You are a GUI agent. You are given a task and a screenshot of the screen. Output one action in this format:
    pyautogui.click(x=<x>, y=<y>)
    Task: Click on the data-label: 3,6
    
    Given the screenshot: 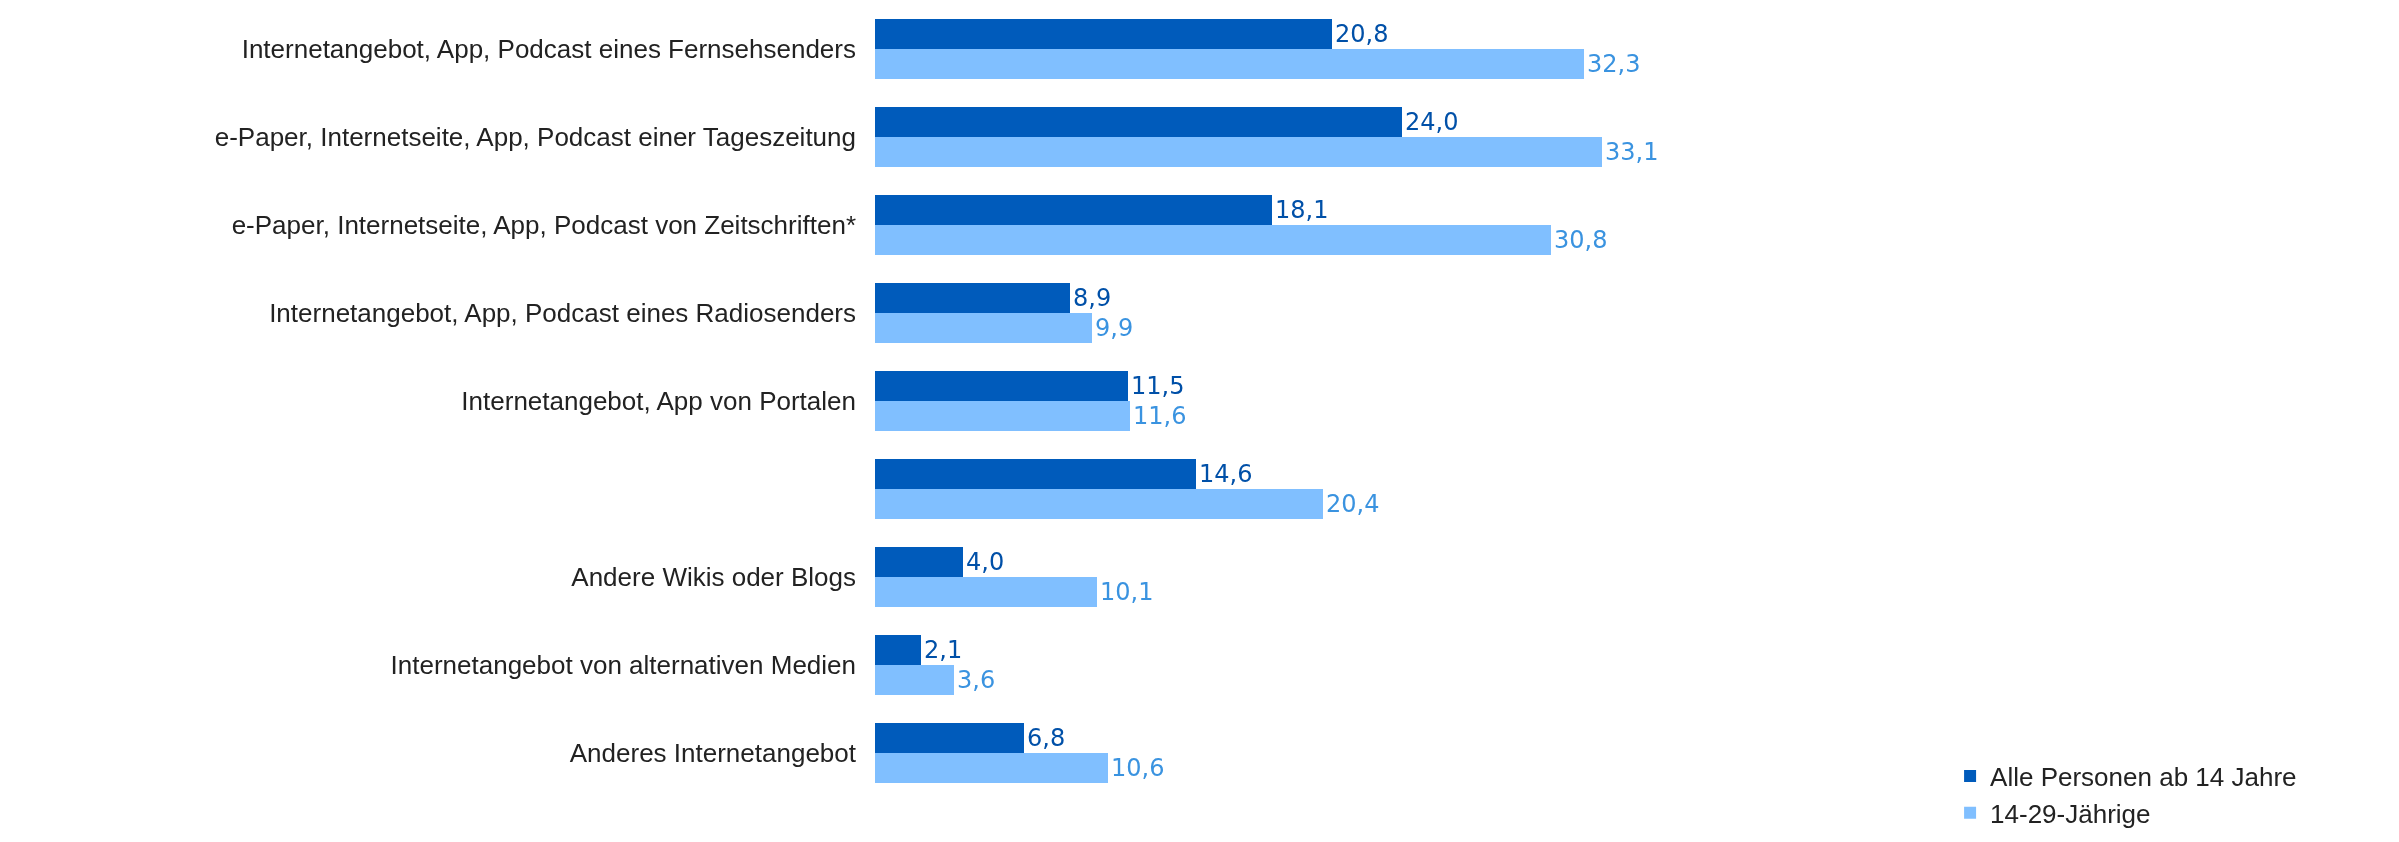 What is the action you would take?
    pyautogui.click(x=976, y=680)
    